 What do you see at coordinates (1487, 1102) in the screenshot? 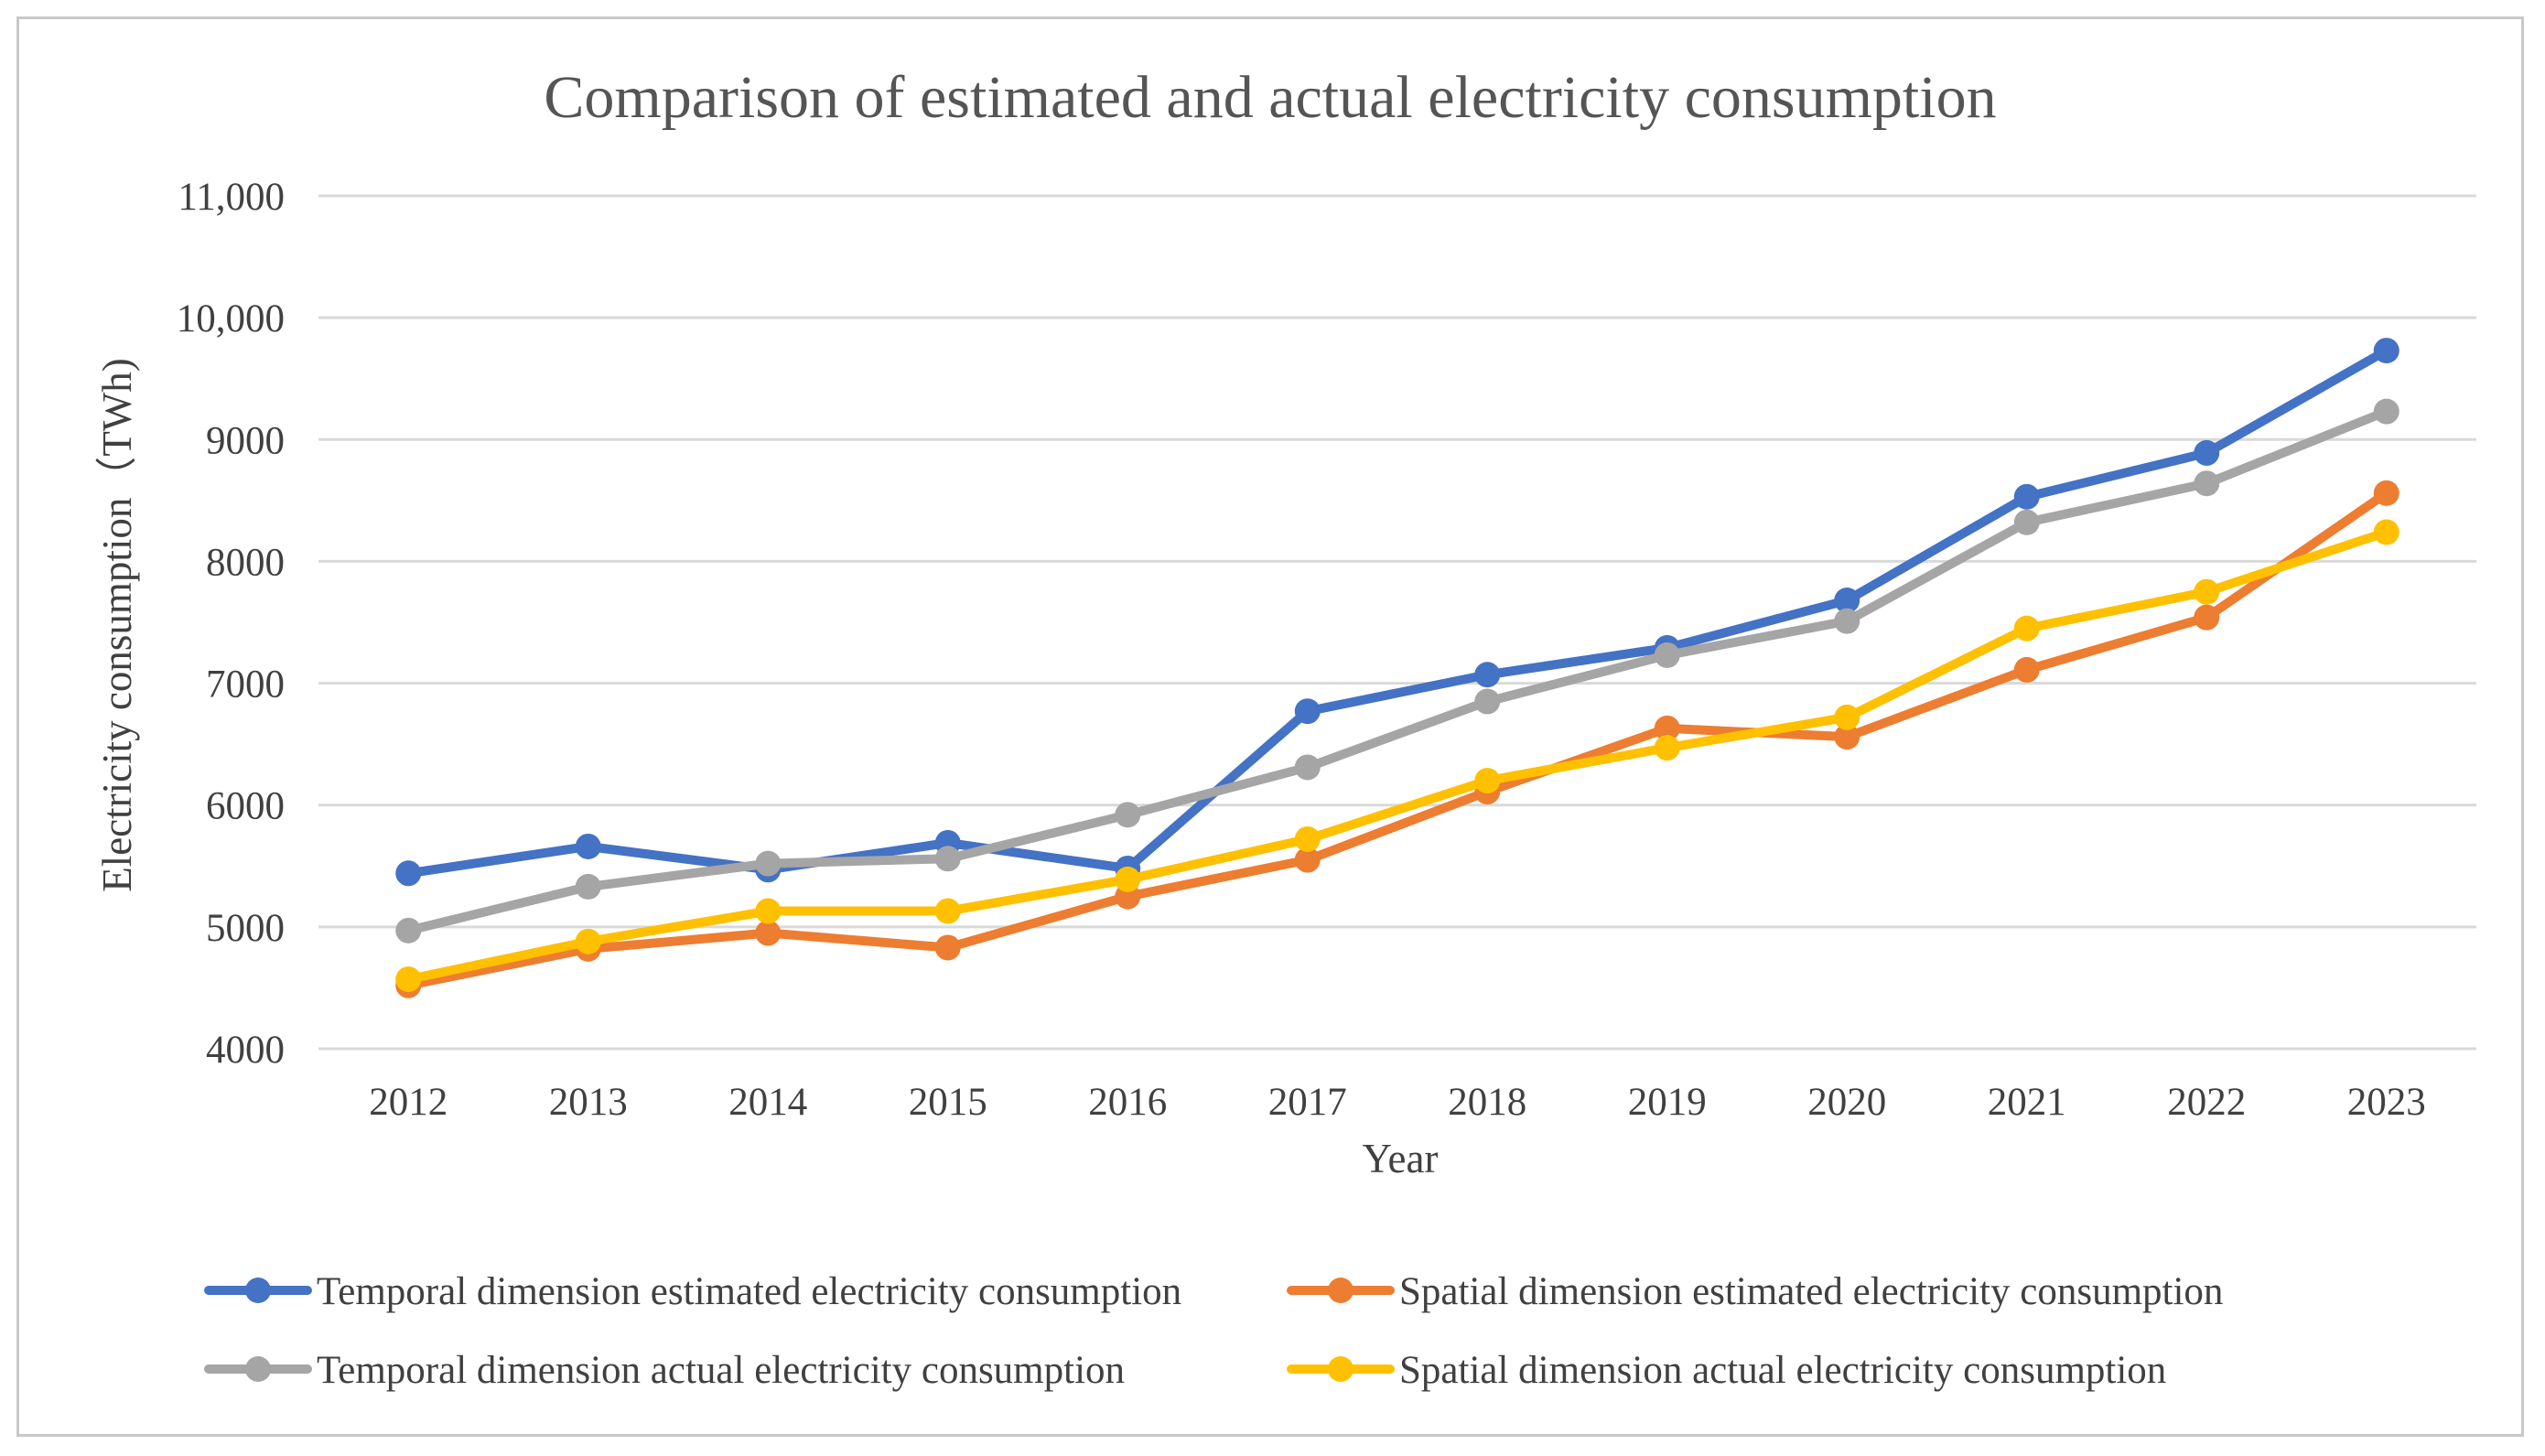
I see `x-tick-label: 2018` at bounding box center [1487, 1102].